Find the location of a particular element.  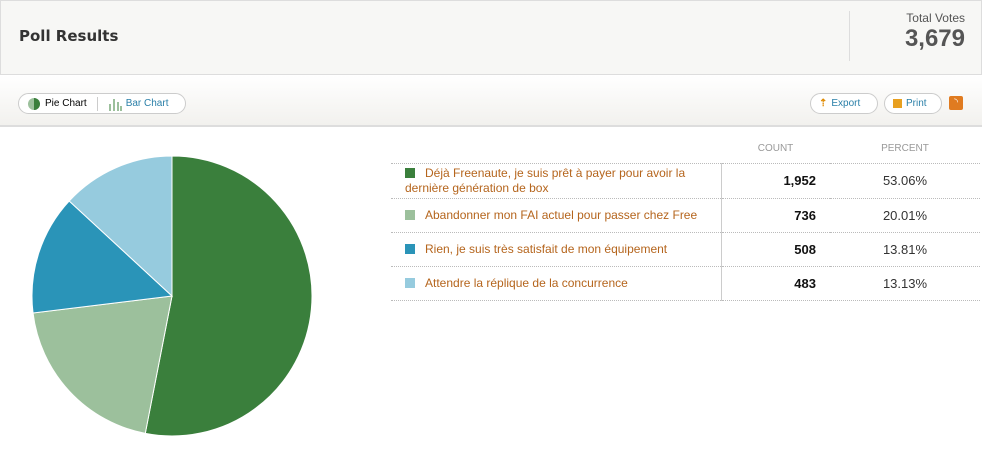

option-percent: 13.81% is located at coordinates (905, 248).